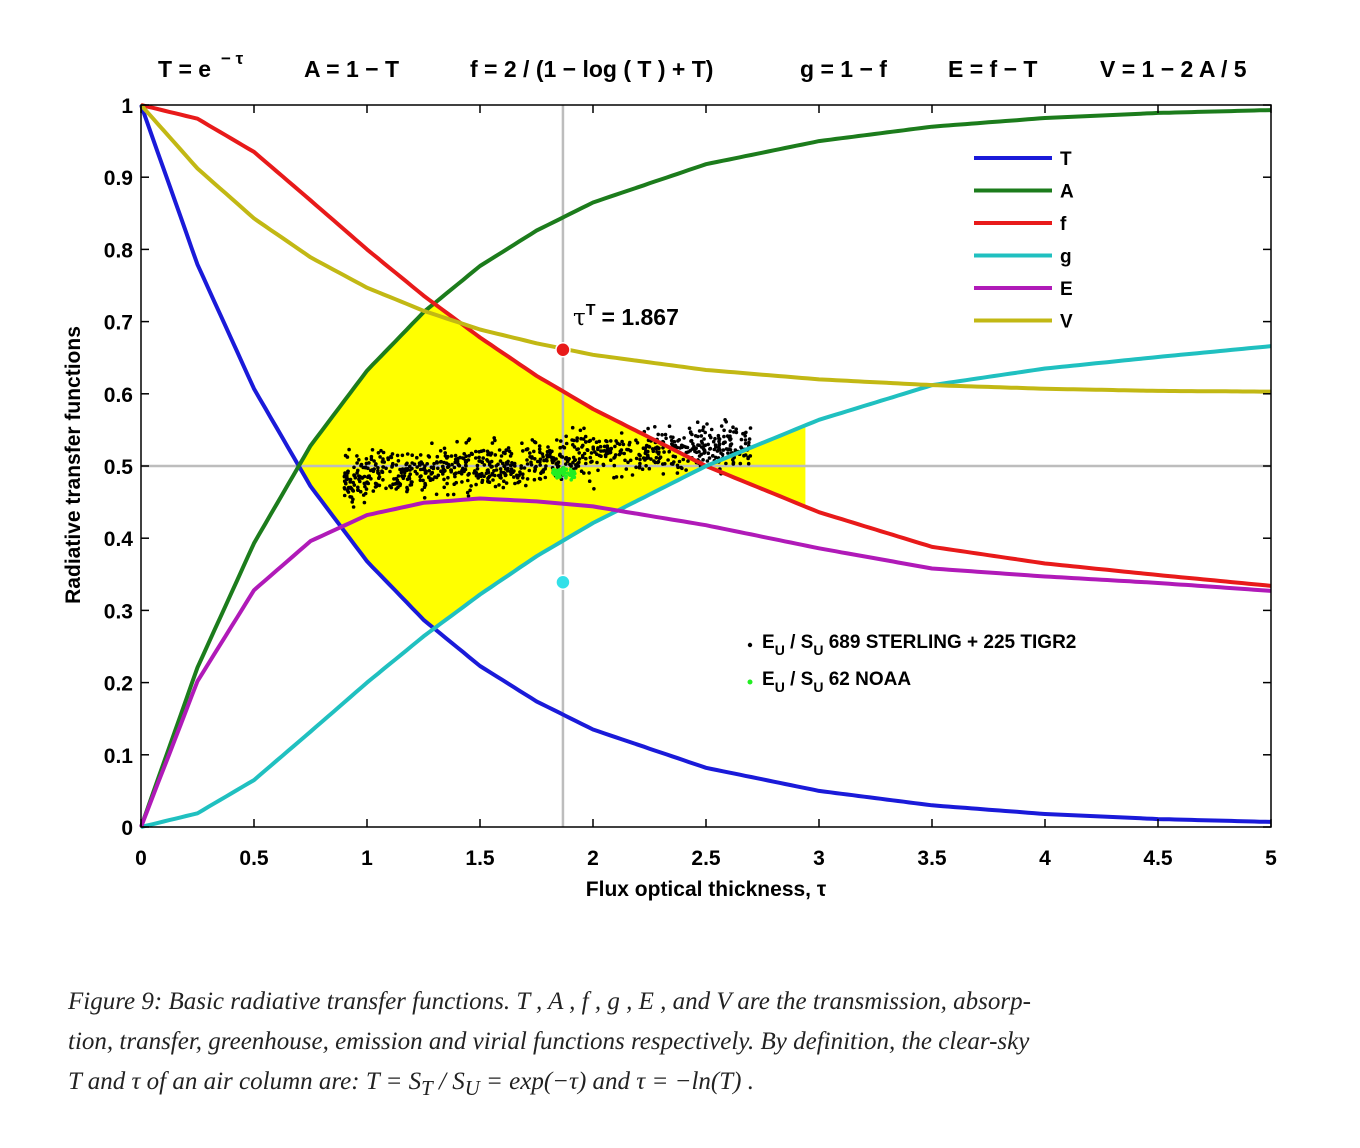 The width and height of the screenshot is (1360, 1148). What do you see at coordinates (1067, 192) in the screenshot?
I see `legend-label-A: A` at bounding box center [1067, 192].